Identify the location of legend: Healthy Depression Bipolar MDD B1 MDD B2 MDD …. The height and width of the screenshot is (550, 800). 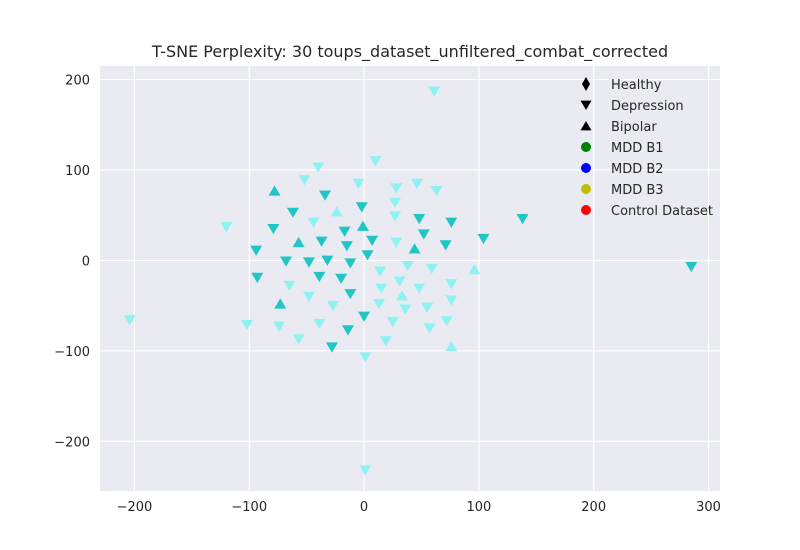
(646, 148).